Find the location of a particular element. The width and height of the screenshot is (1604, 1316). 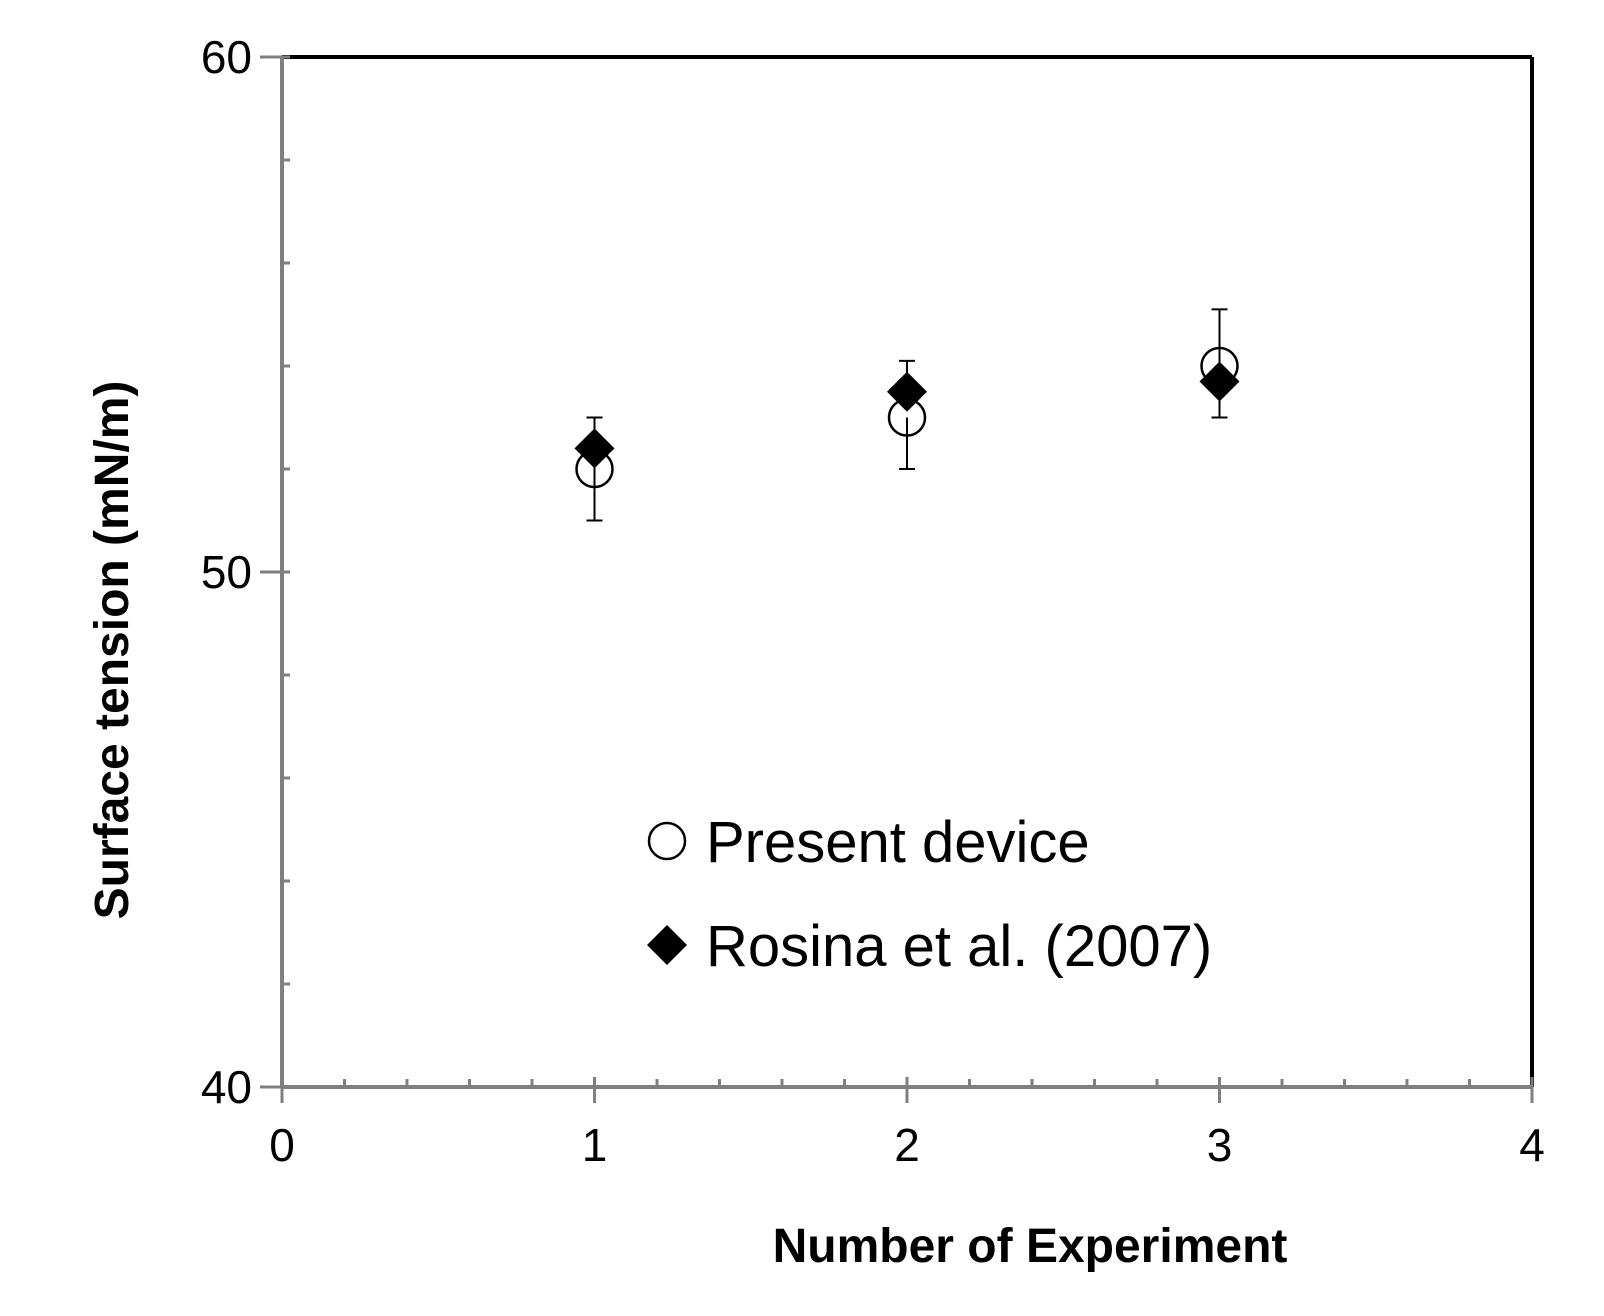

x-axis-title: Number of Experiment is located at coordinates (1030, 1246).